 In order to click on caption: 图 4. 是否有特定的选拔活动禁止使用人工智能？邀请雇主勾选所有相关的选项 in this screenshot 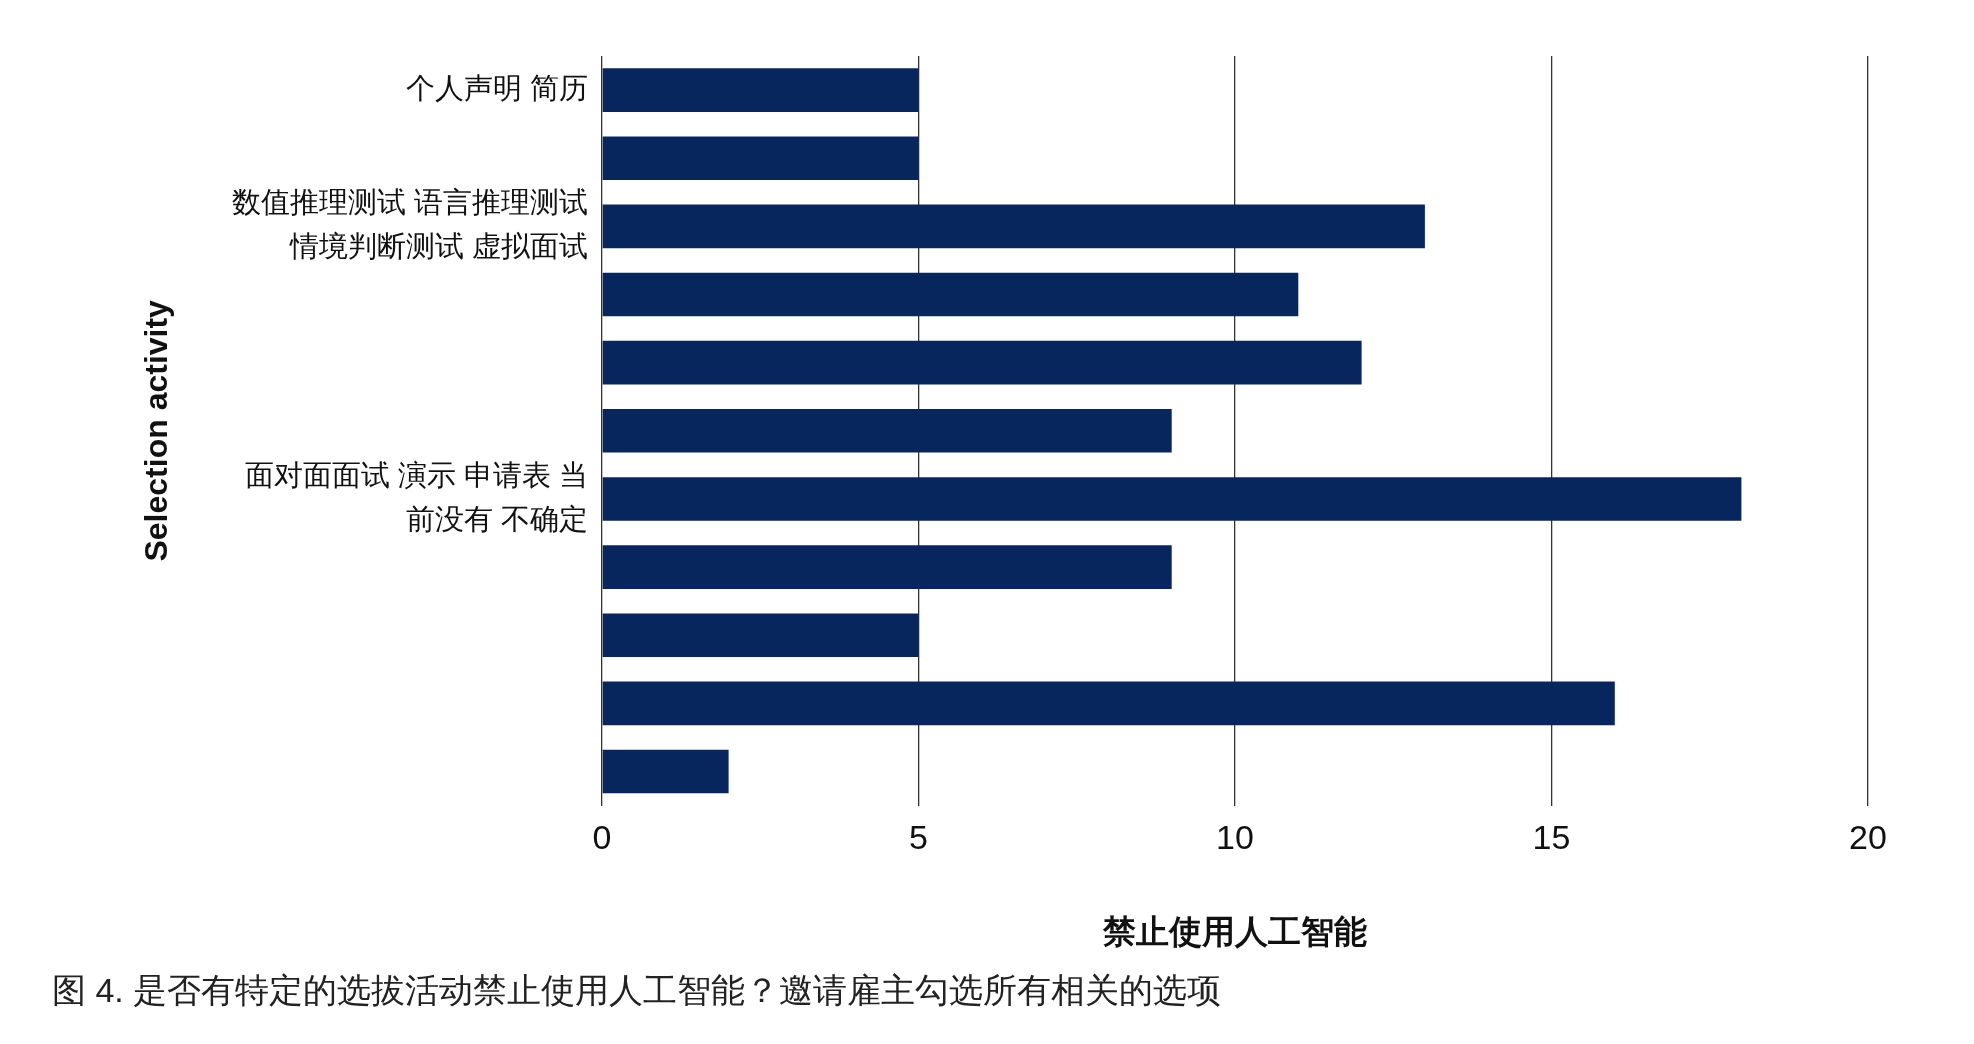, I will do `click(637, 990)`.